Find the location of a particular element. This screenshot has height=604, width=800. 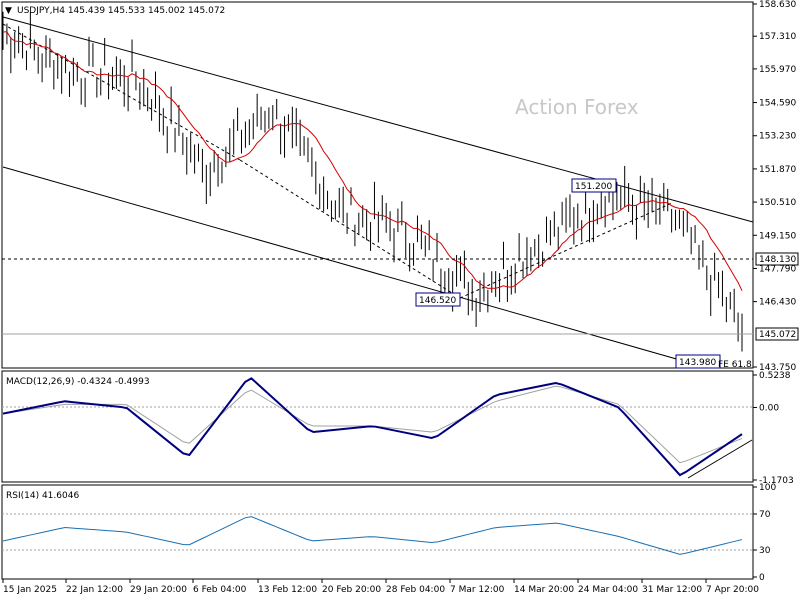

time-tick-label: 7 Mar 12:00 is located at coordinates (477, 590).